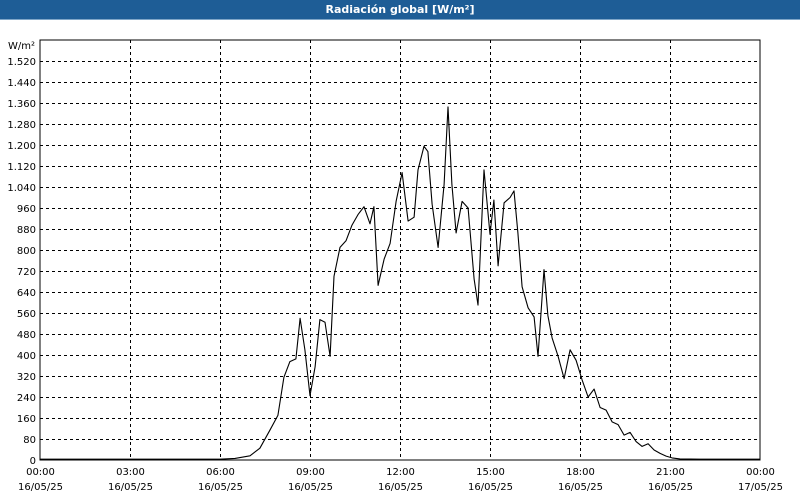 The height and width of the screenshot is (500, 800). Describe the element at coordinates (26, 230) in the screenshot. I see `y-tick-label: 880` at that location.